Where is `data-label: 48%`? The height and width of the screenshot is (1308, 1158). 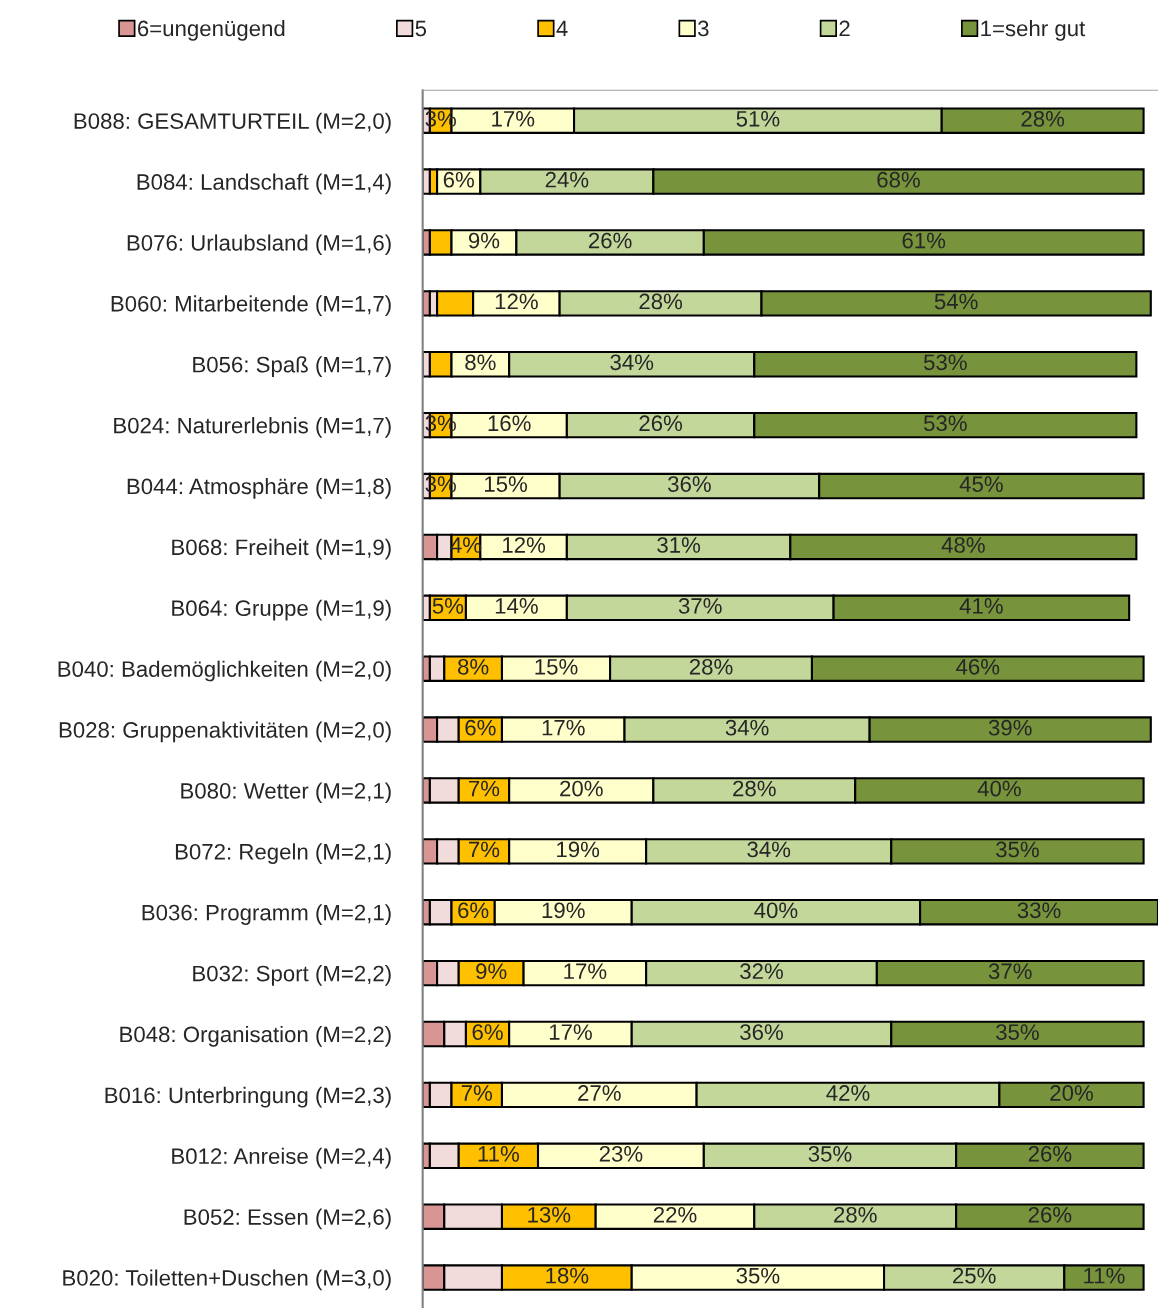
data-label: 48% is located at coordinates (963, 545).